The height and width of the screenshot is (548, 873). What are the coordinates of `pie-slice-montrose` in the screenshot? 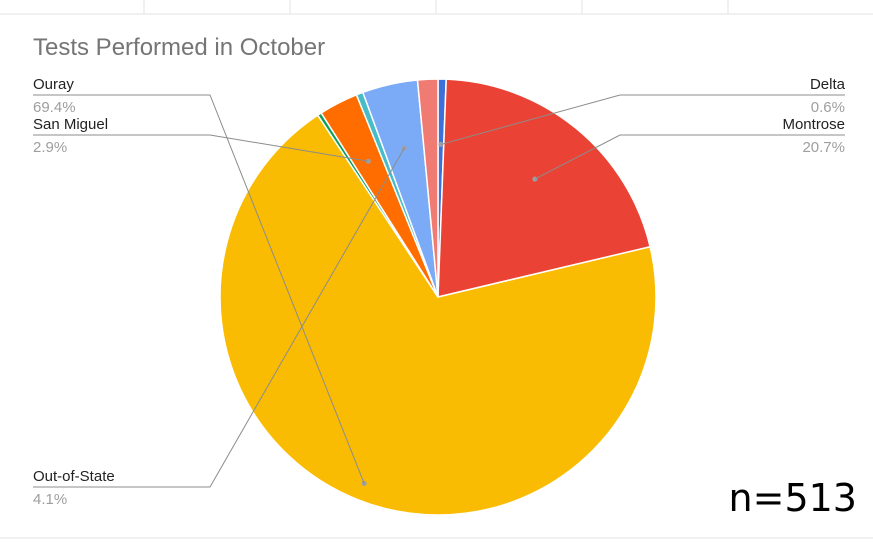 It's located at (544, 188).